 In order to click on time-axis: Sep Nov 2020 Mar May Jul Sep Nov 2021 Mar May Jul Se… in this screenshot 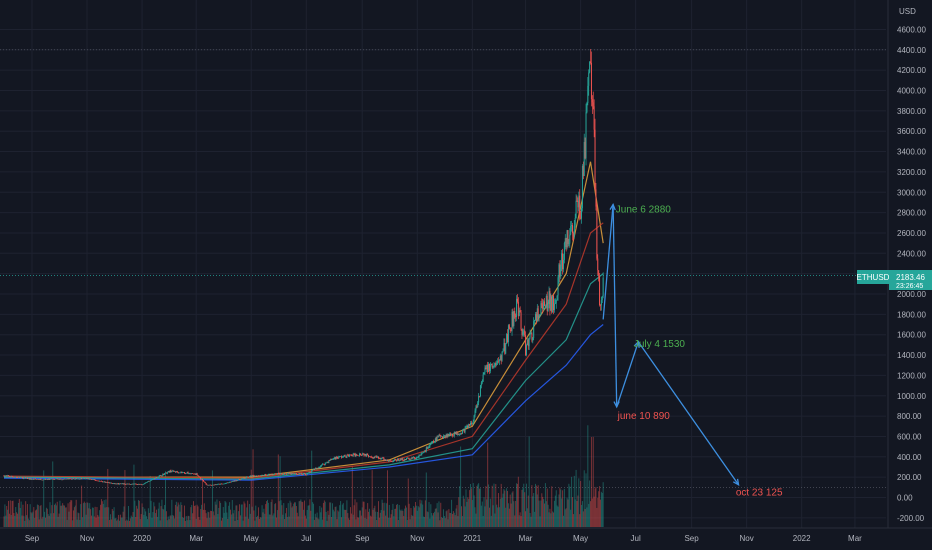, I will do `click(443, 538)`.